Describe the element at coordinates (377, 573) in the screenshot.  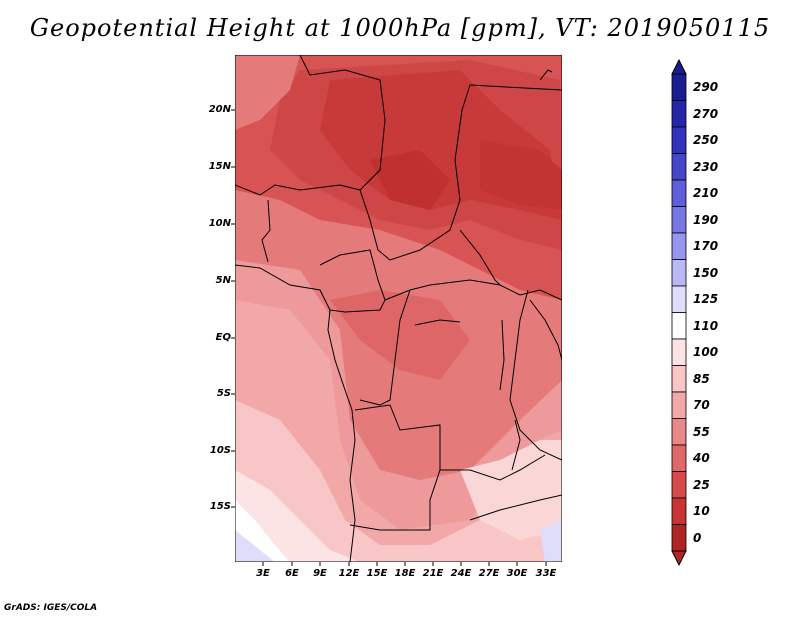
I see `lon-label-15e: 15E` at that location.